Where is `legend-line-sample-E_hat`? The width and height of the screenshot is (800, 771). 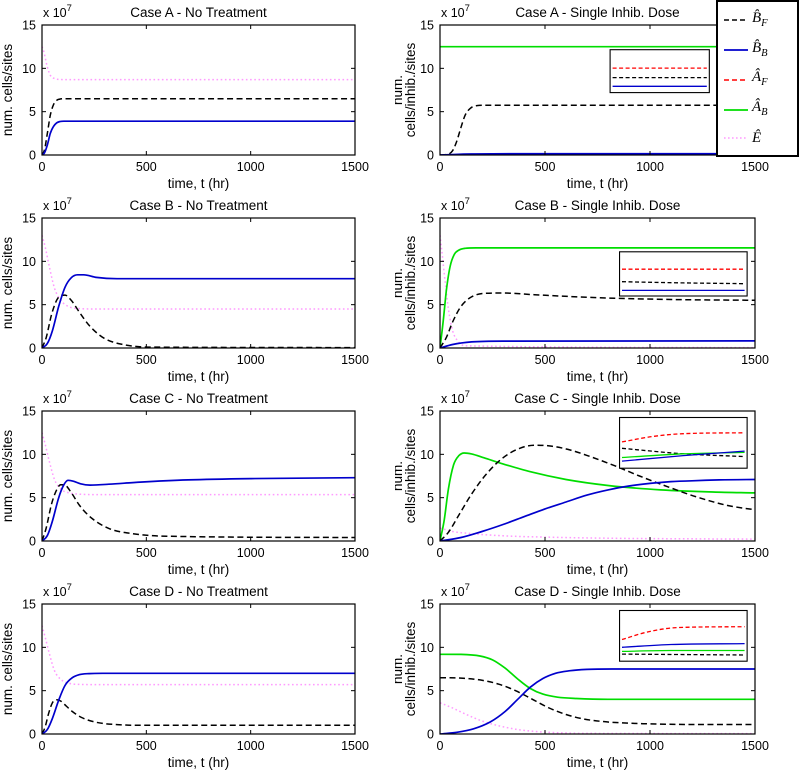 legend-line-sample-E_hat is located at coordinates (736, 138).